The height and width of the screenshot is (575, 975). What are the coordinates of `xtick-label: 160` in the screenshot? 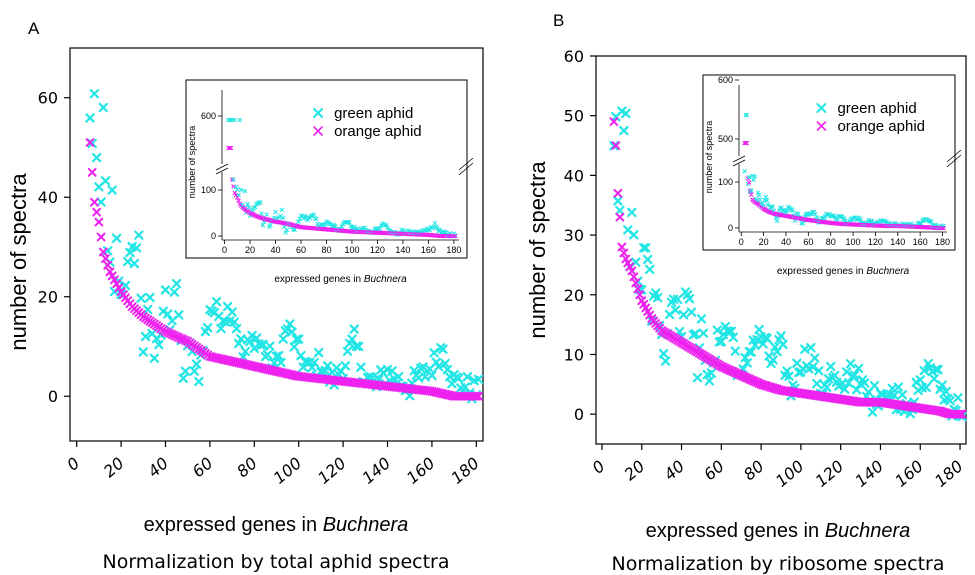 It's located at (909, 474).